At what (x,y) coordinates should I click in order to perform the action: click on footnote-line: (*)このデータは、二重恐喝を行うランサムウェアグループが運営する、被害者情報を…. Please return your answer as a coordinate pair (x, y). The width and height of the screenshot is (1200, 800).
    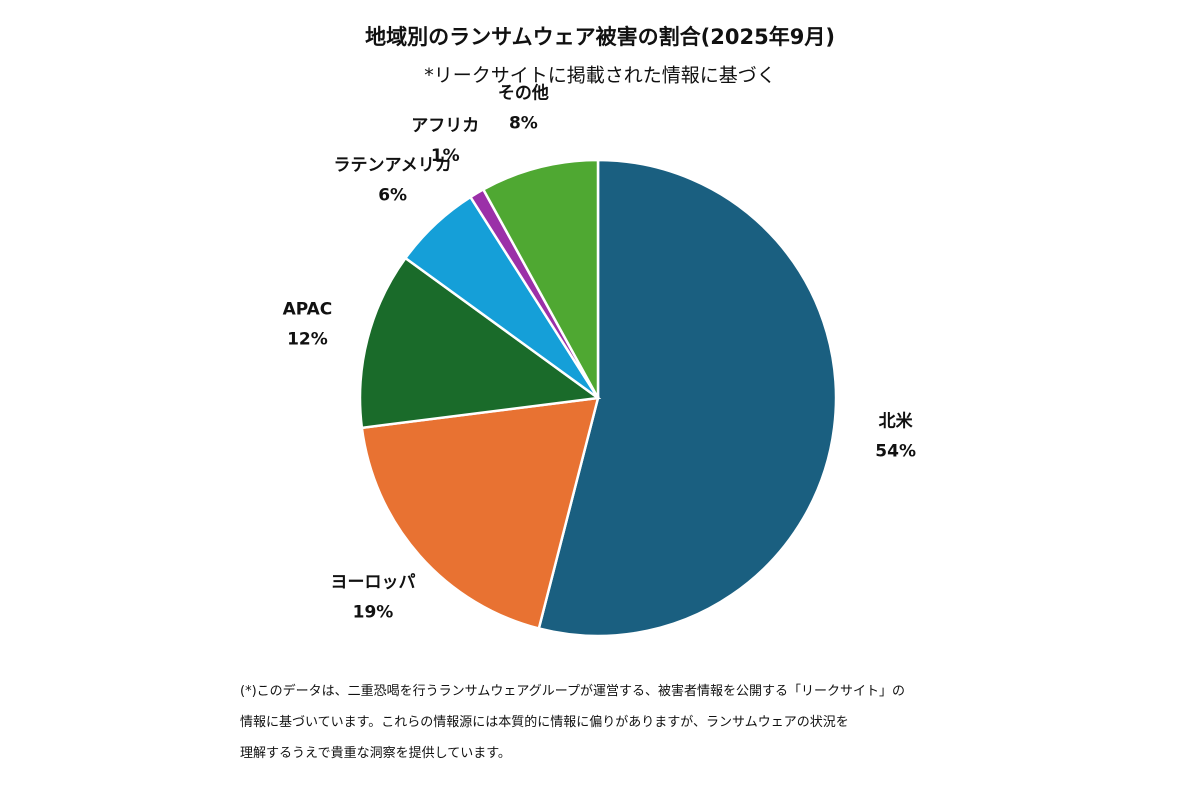
    Looking at the image, I should click on (572, 691).